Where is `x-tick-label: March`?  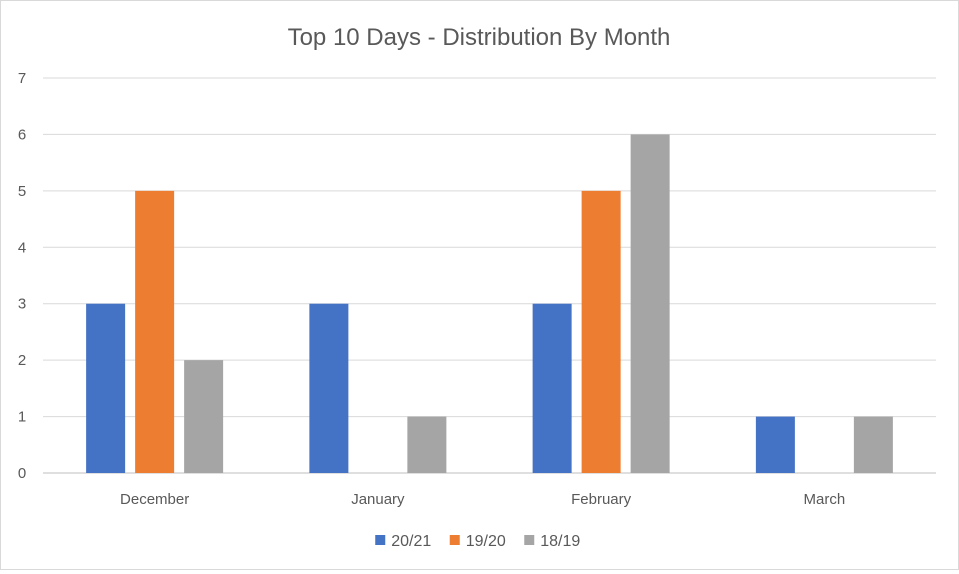 x-tick-label: March is located at coordinates (825, 499).